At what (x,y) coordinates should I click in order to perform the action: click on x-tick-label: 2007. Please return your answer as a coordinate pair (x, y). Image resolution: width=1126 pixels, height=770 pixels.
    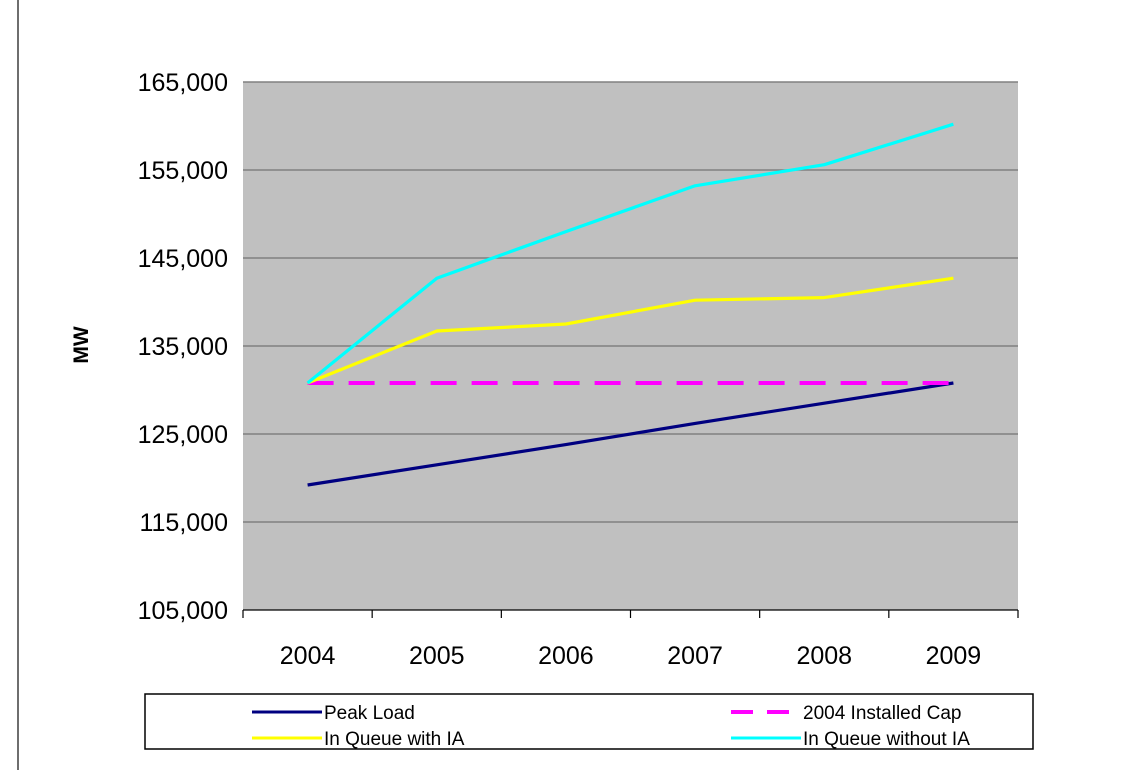
    Looking at the image, I should click on (695, 656).